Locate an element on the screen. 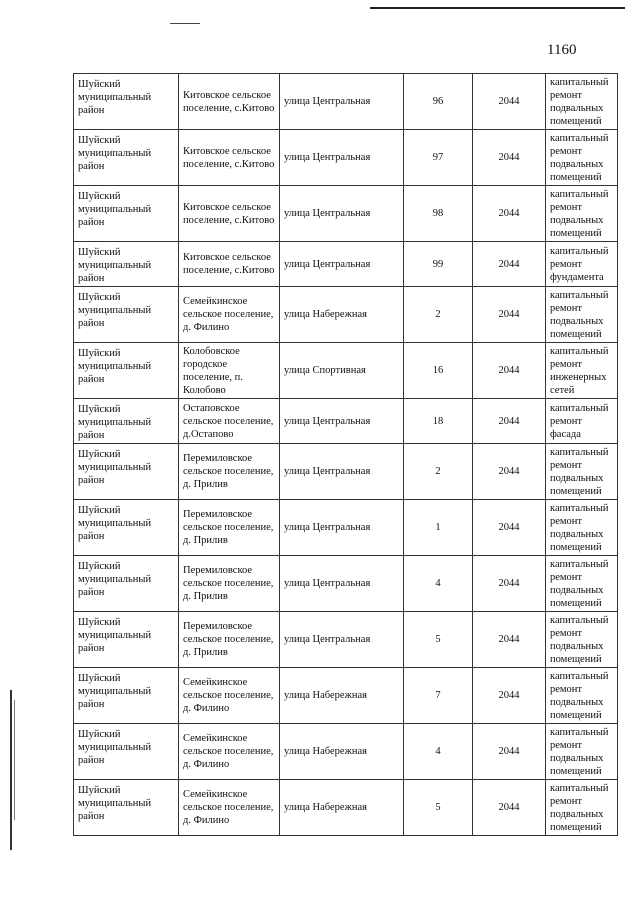 The image size is (640, 905). house-number-cell: 1 is located at coordinates (438, 527).